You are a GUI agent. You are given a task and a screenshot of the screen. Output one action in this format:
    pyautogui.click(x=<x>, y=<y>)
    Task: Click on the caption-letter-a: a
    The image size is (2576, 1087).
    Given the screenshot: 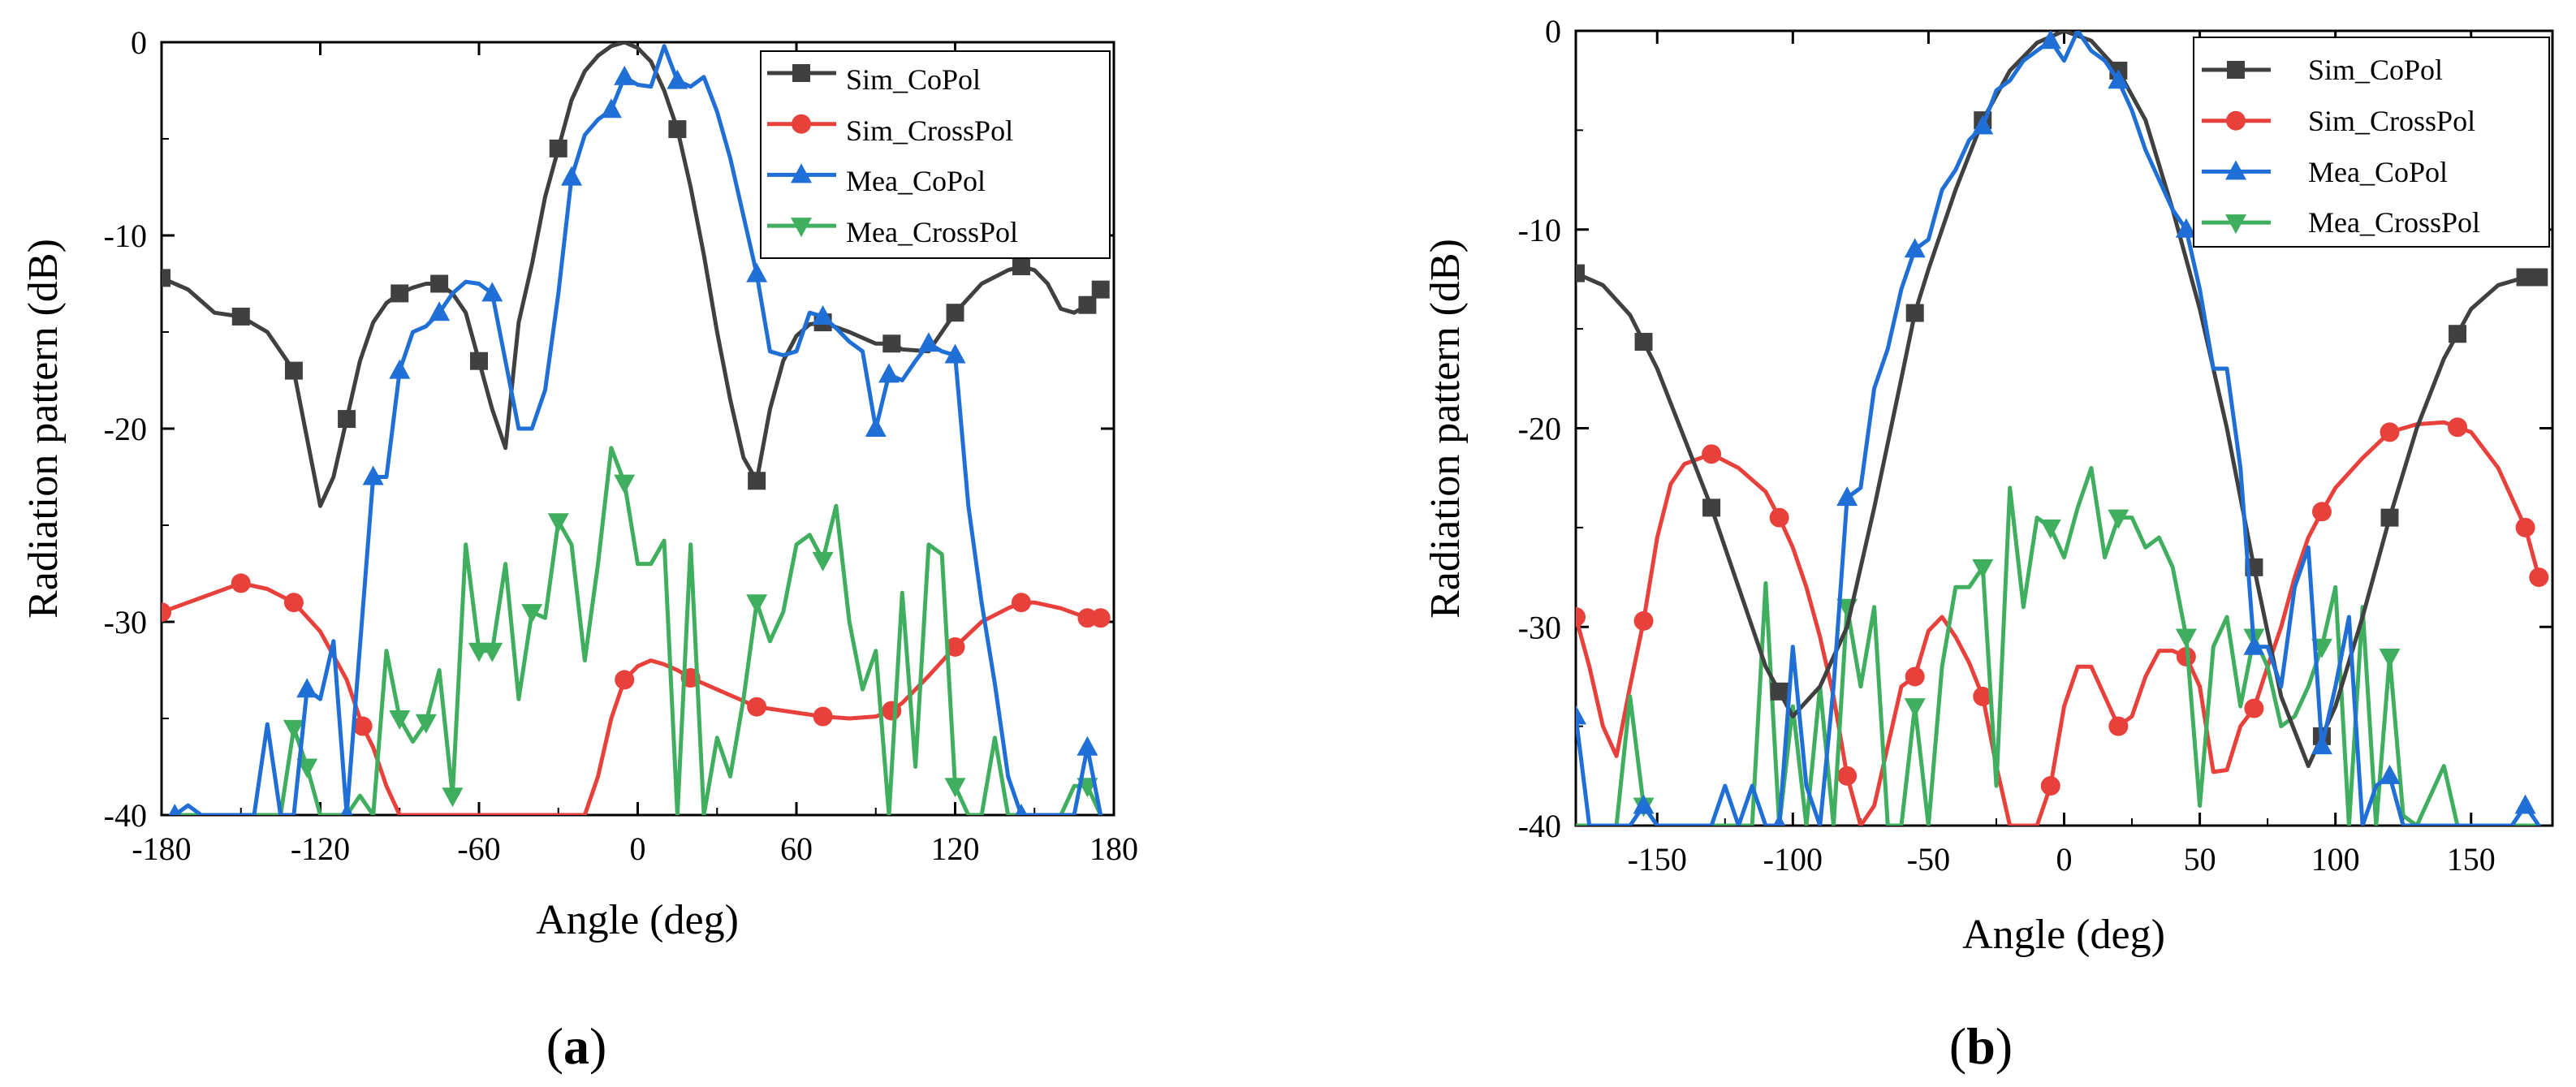 What is the action you would take?
    pyautogui.click(x=576, y=1046)
    